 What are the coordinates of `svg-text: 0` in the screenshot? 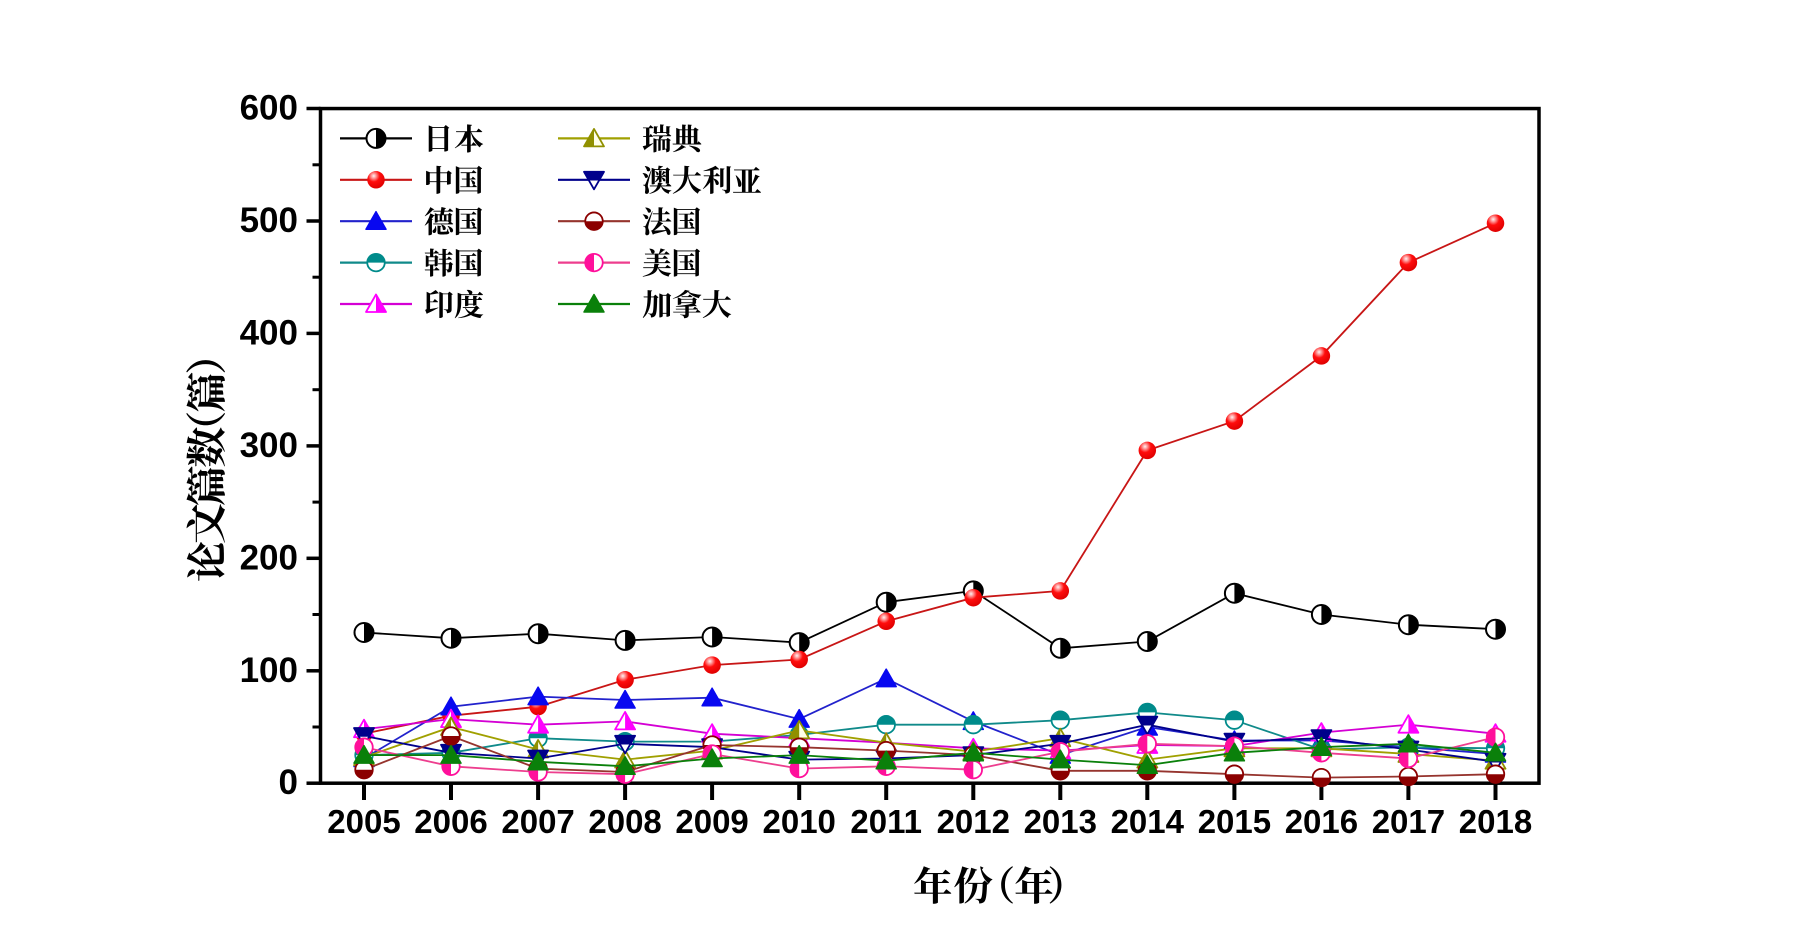 It's located at (288, 782).